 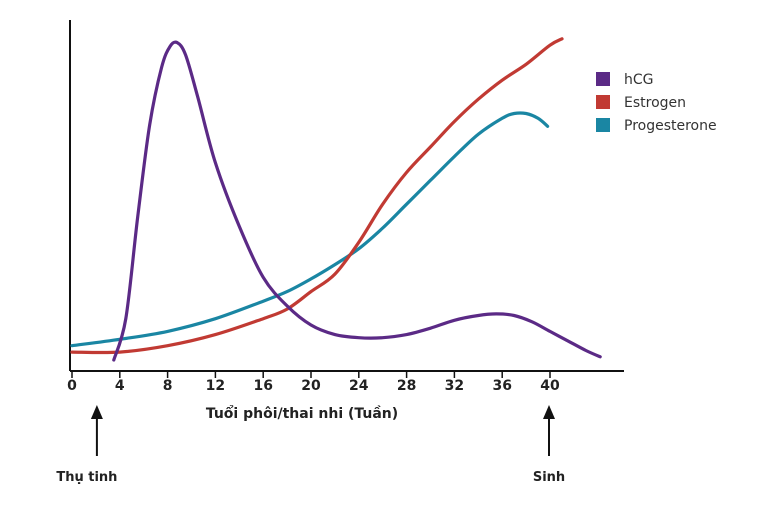 I want to click on legend-swatch-hcg, so click(x=603, y=79).